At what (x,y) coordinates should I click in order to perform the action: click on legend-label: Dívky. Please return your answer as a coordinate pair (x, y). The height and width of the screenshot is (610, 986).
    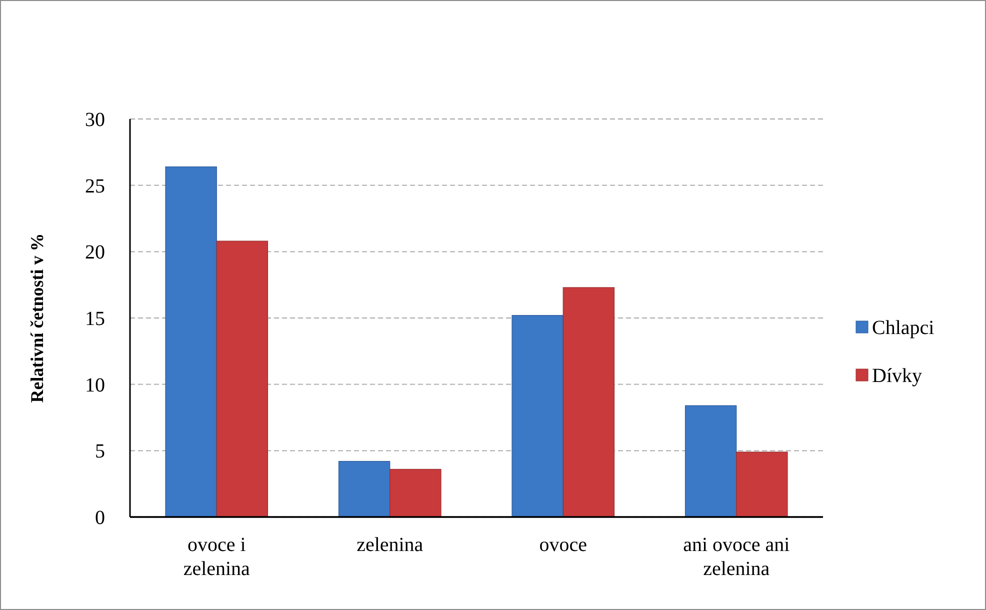
    Looking at the image, I should click on (897, 376).